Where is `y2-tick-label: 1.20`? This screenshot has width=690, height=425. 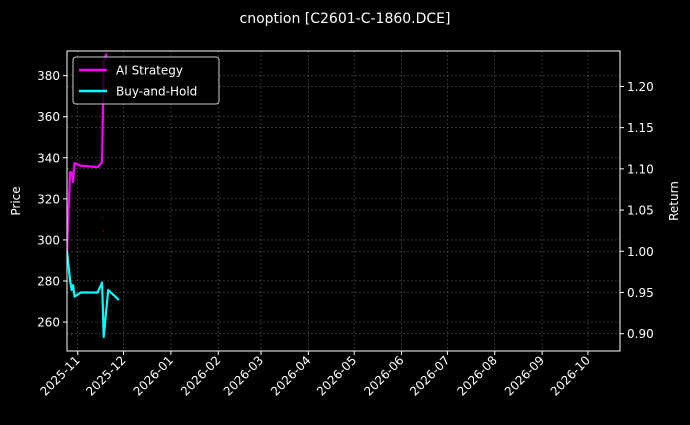
y2-tick-label: 1.20 is located at coordinates (640, 87).